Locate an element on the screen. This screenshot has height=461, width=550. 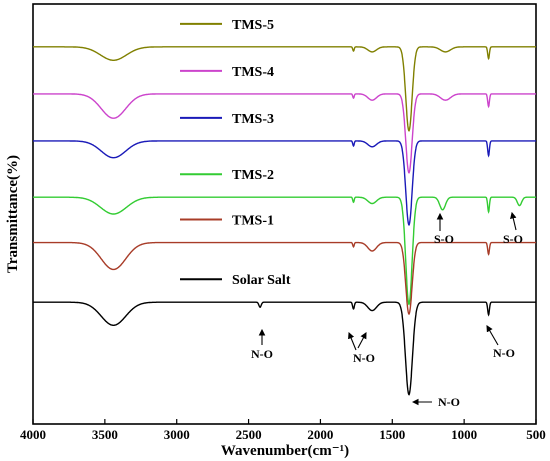
x-tick-label: 3500 is located at coordinates (105, 434).